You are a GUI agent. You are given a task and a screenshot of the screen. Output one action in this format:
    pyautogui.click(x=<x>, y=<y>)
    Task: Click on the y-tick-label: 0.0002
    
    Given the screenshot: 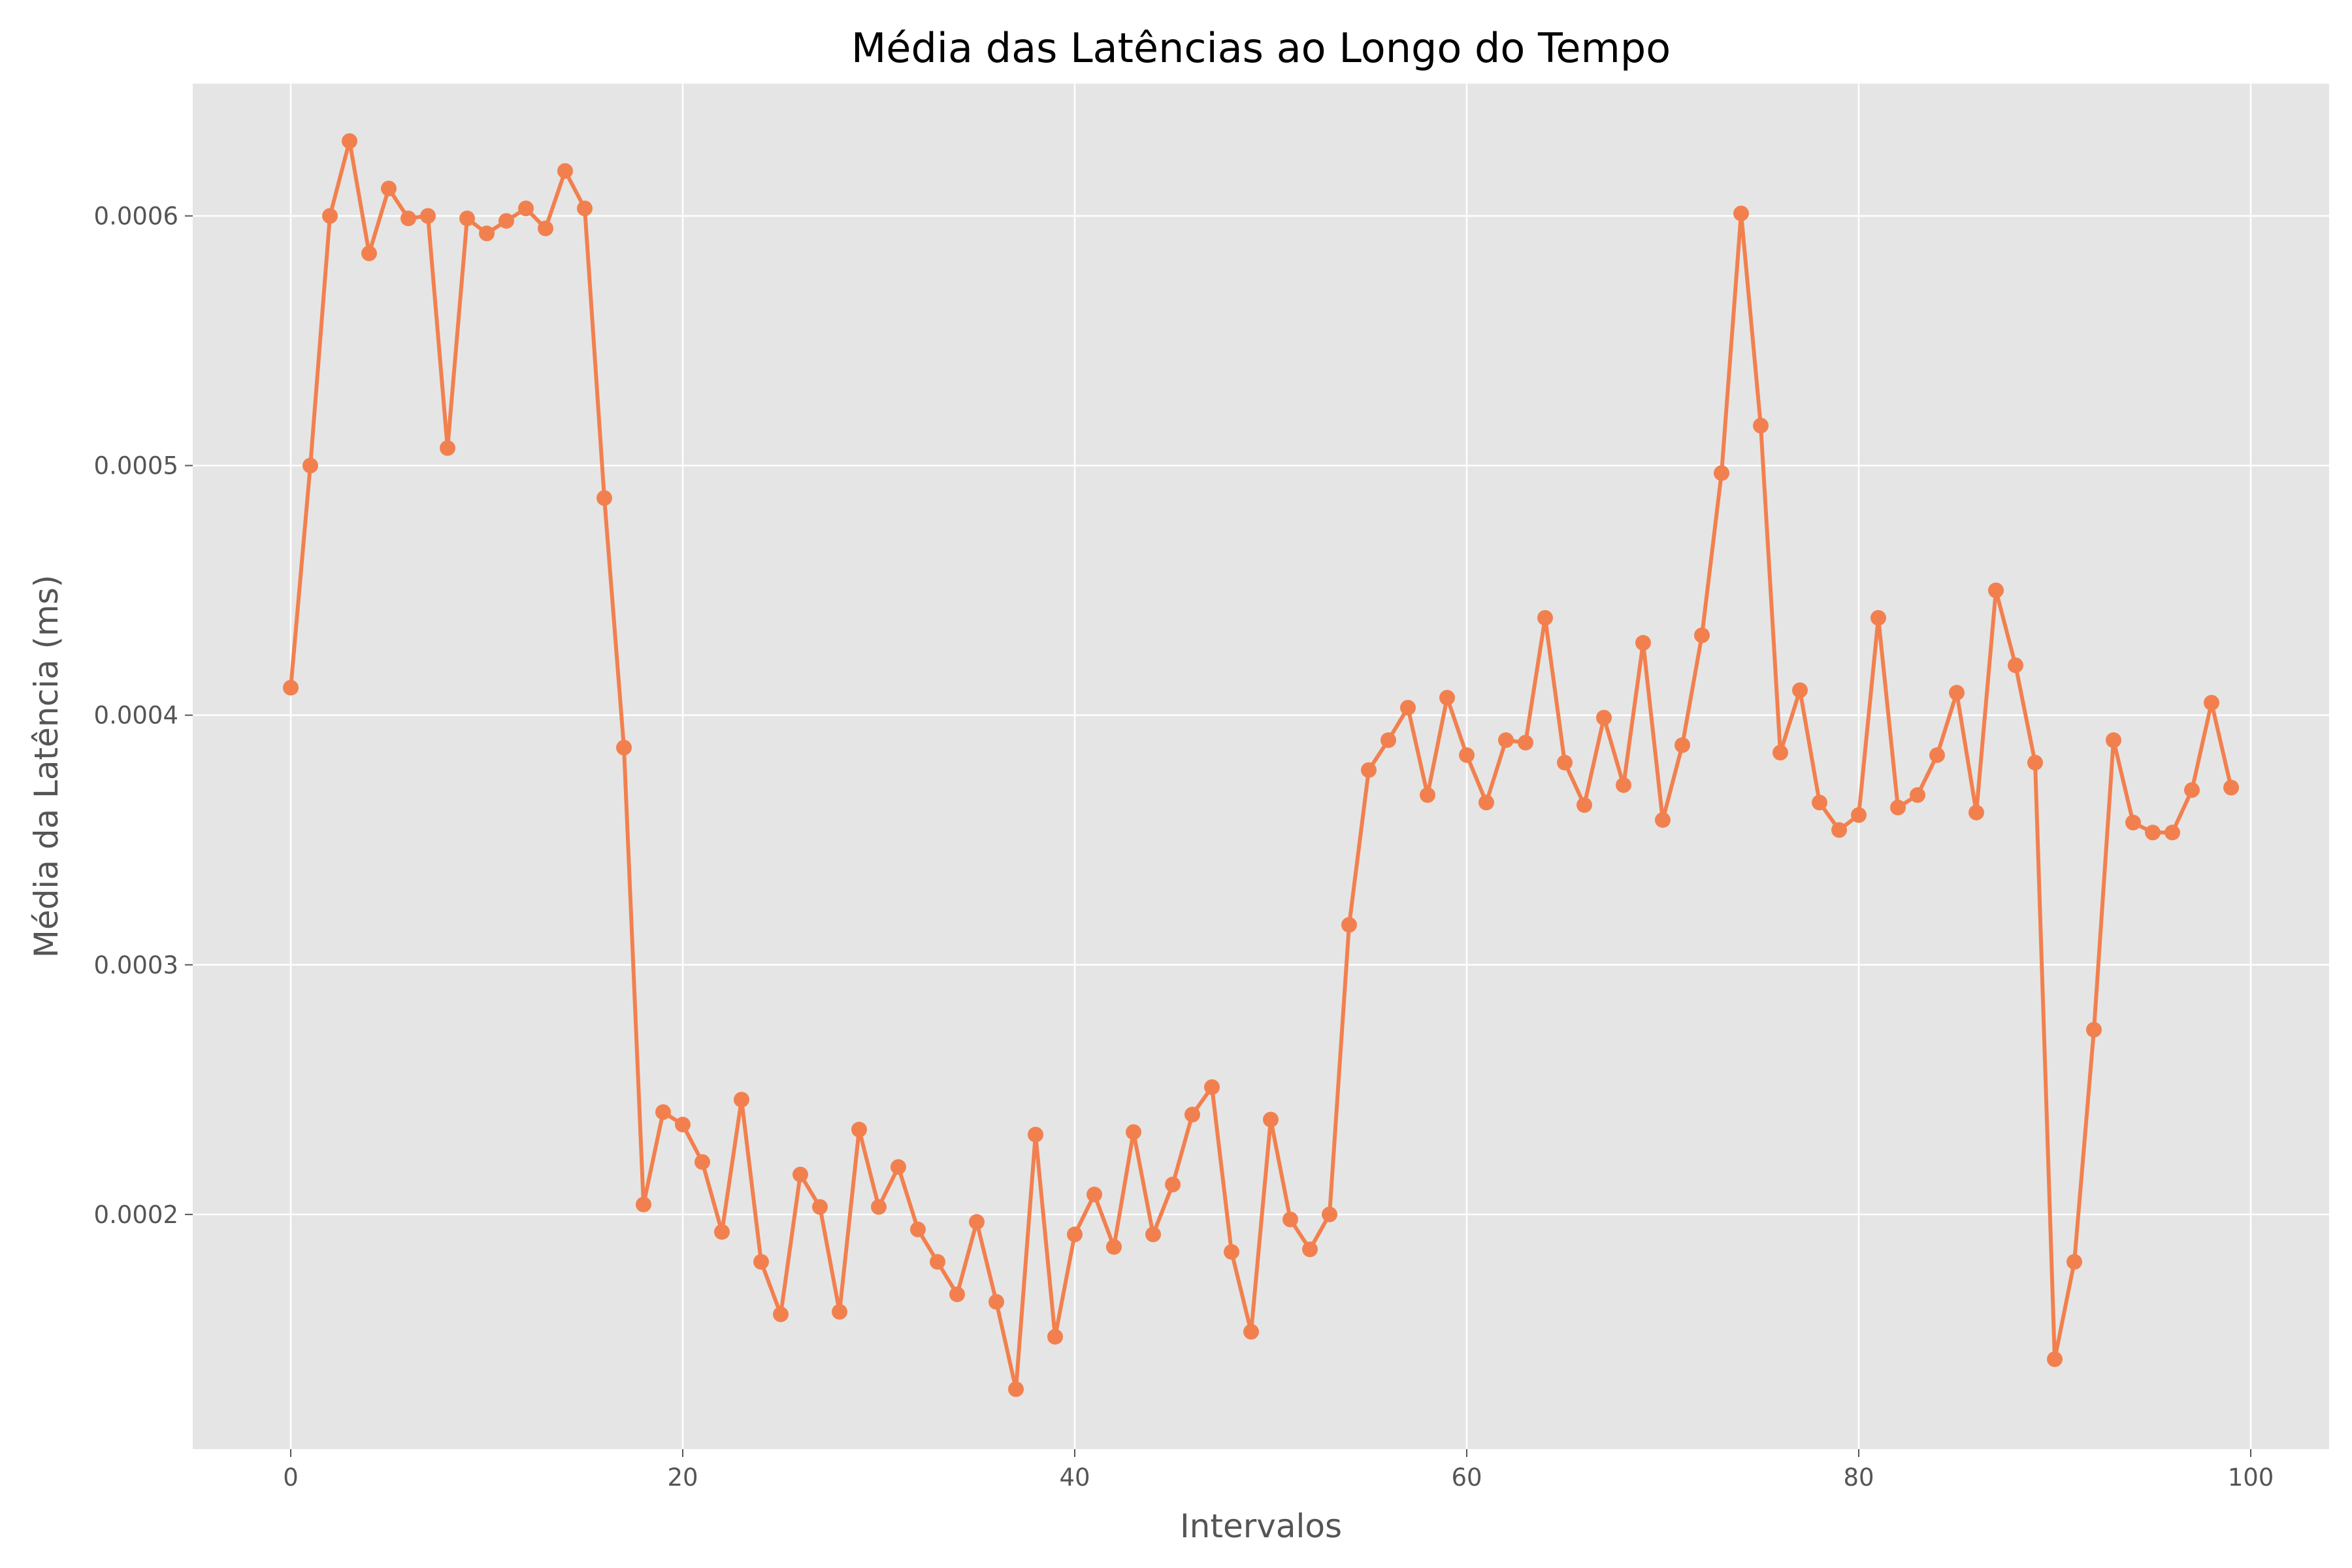 What is the action you would take?
    pyautogui.click(x=136, y=1215)
    